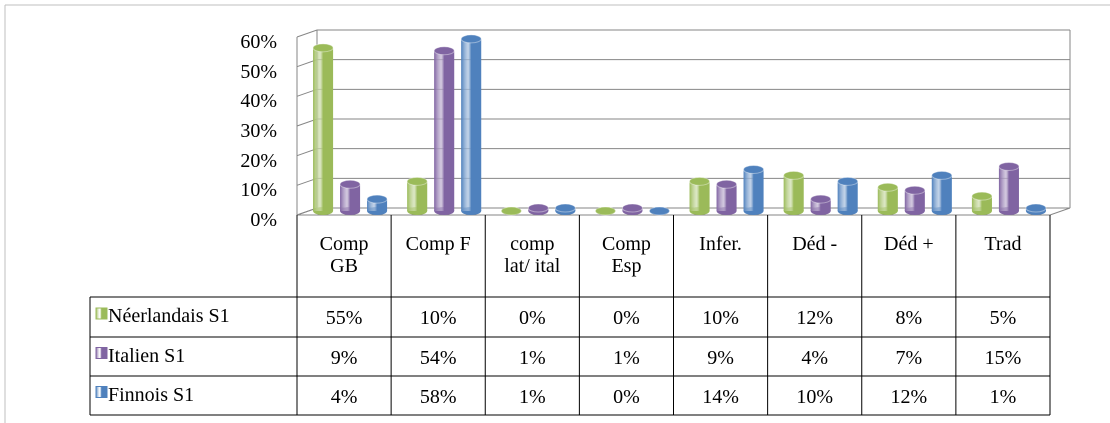  What do you see at coordinates (344, 255) in the screenshot?
I see `category-label: Comp GB` at bounding box center [344, 255].